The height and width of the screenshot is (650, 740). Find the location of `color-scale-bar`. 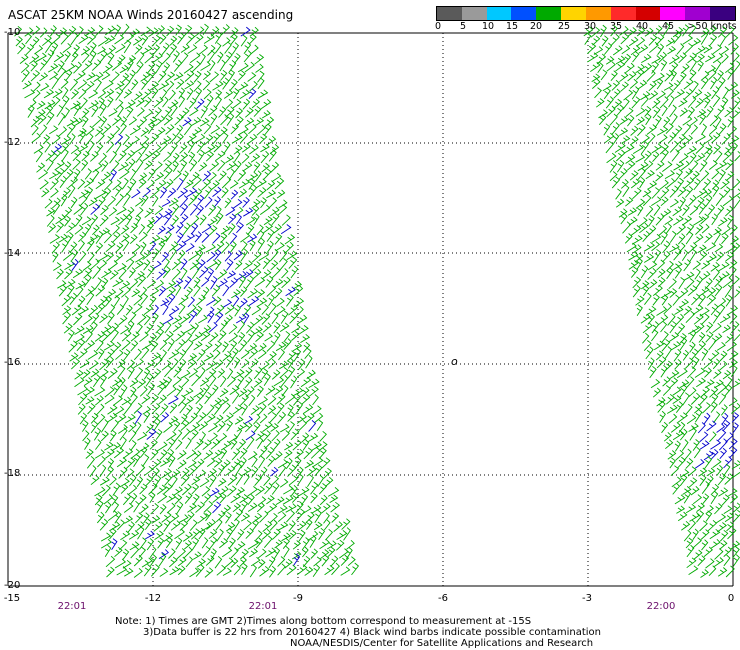

color-scale-bar is located at coordinates (586, 13).